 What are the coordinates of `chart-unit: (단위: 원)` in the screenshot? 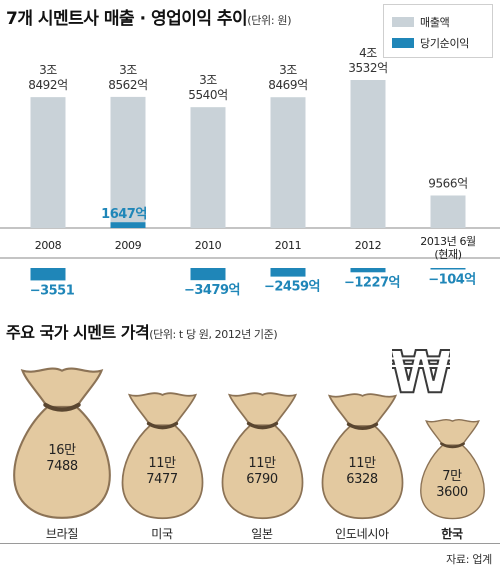 It's located at (269, 20).